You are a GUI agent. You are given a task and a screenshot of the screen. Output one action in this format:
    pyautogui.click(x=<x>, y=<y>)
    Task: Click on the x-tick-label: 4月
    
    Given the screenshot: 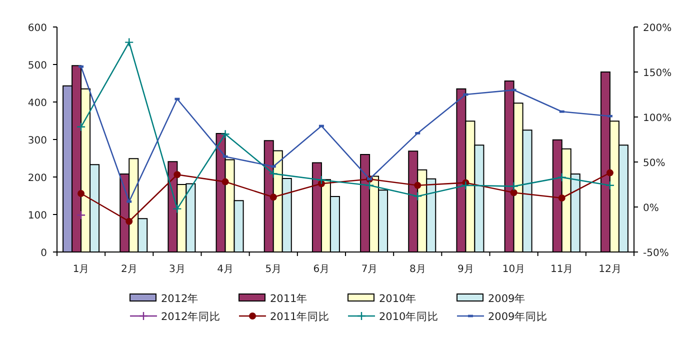 What is the action you would take?
    pyautogui.click(x=225, y=269)
    